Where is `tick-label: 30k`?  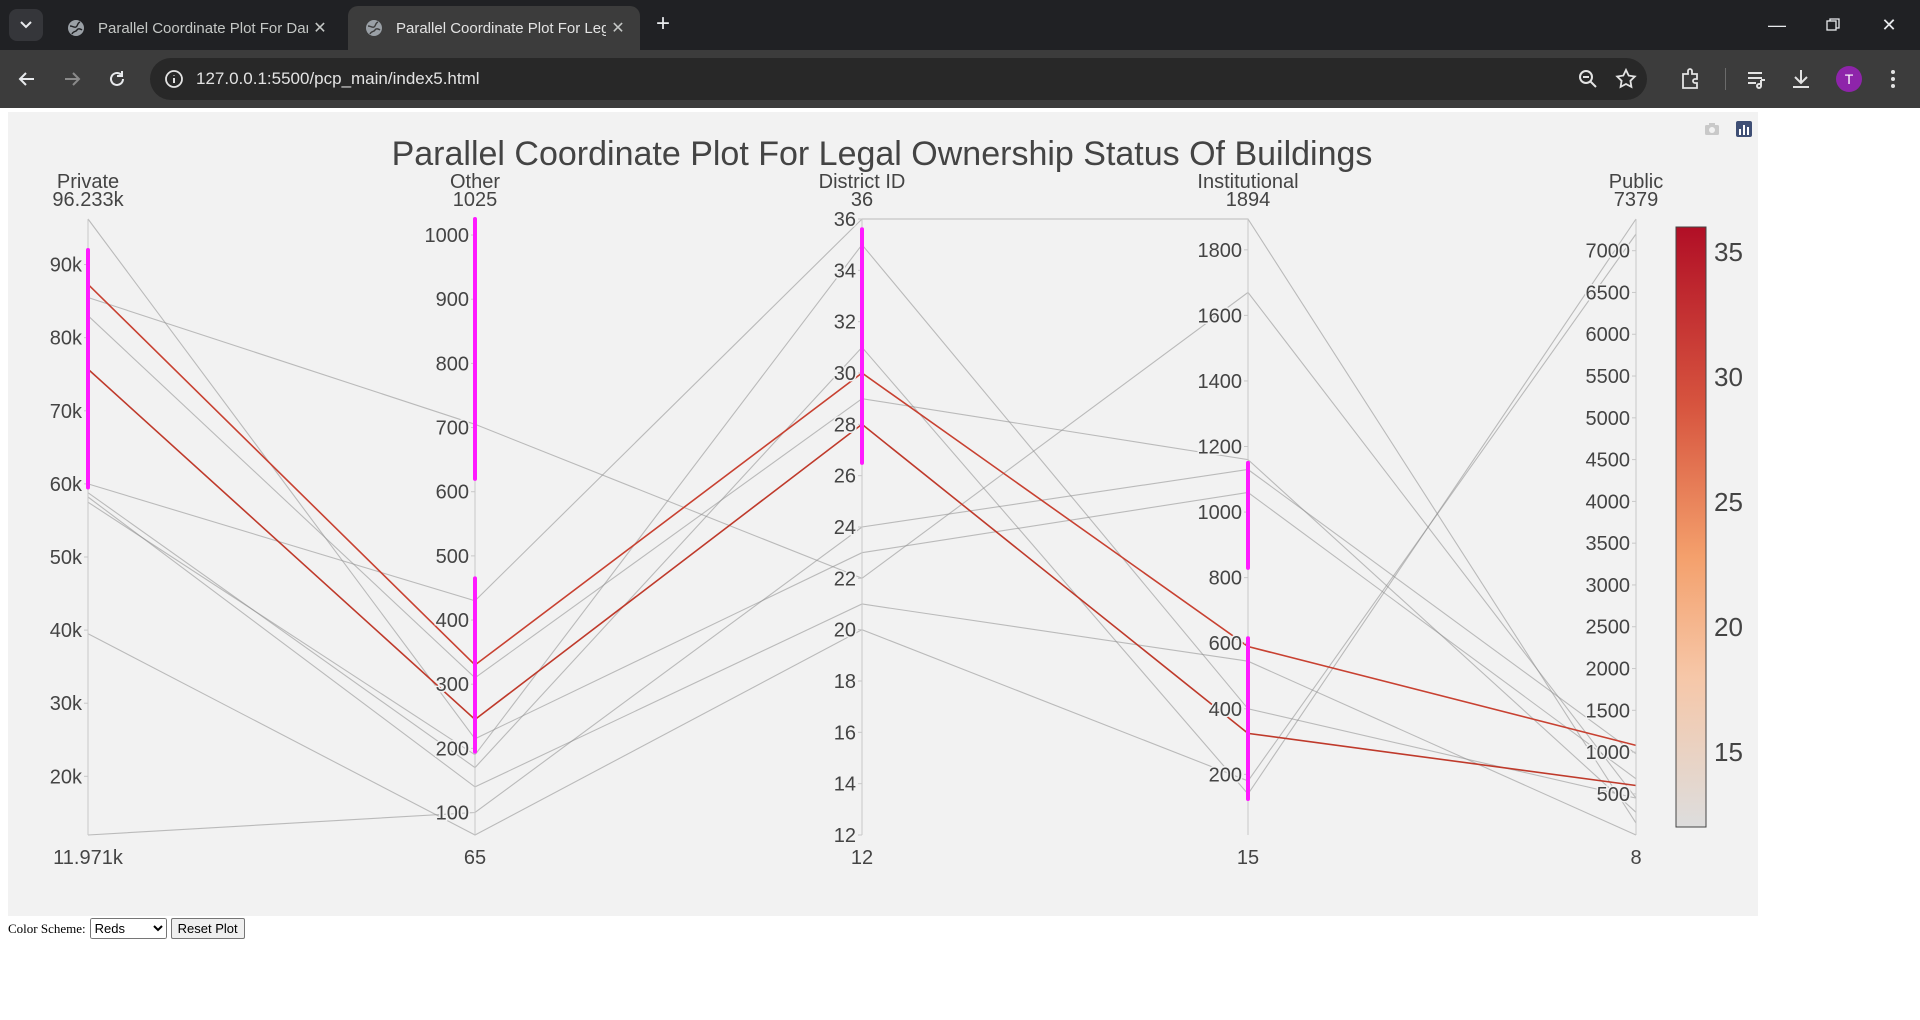 tick-label: 30k is located at coordinates (66, 704).